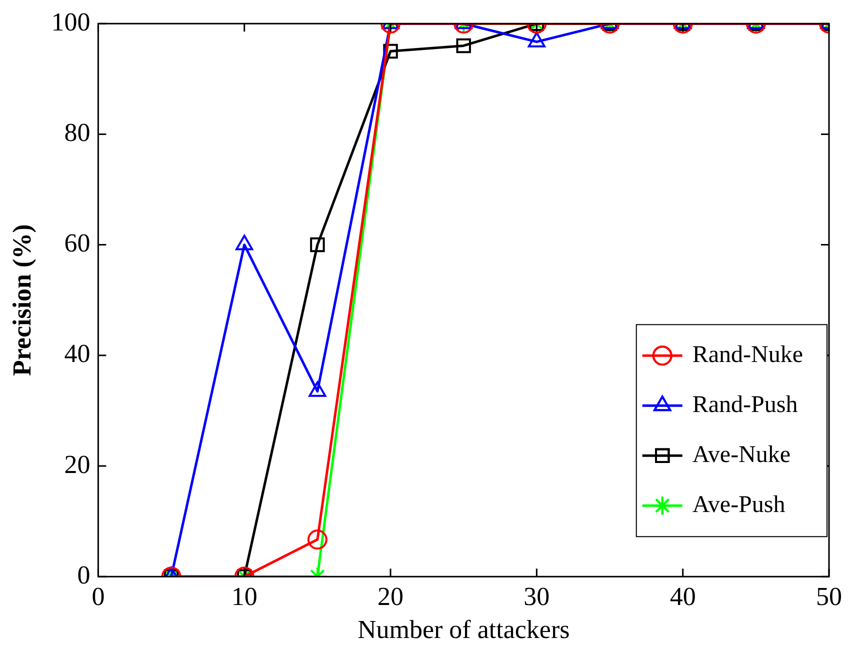 This screenshot has width=848, height=647. What do you see at coordinates (748, 355) in the screenshot?
I see `legend-label: Rand-Nuke` at bounding box center [748, 355].